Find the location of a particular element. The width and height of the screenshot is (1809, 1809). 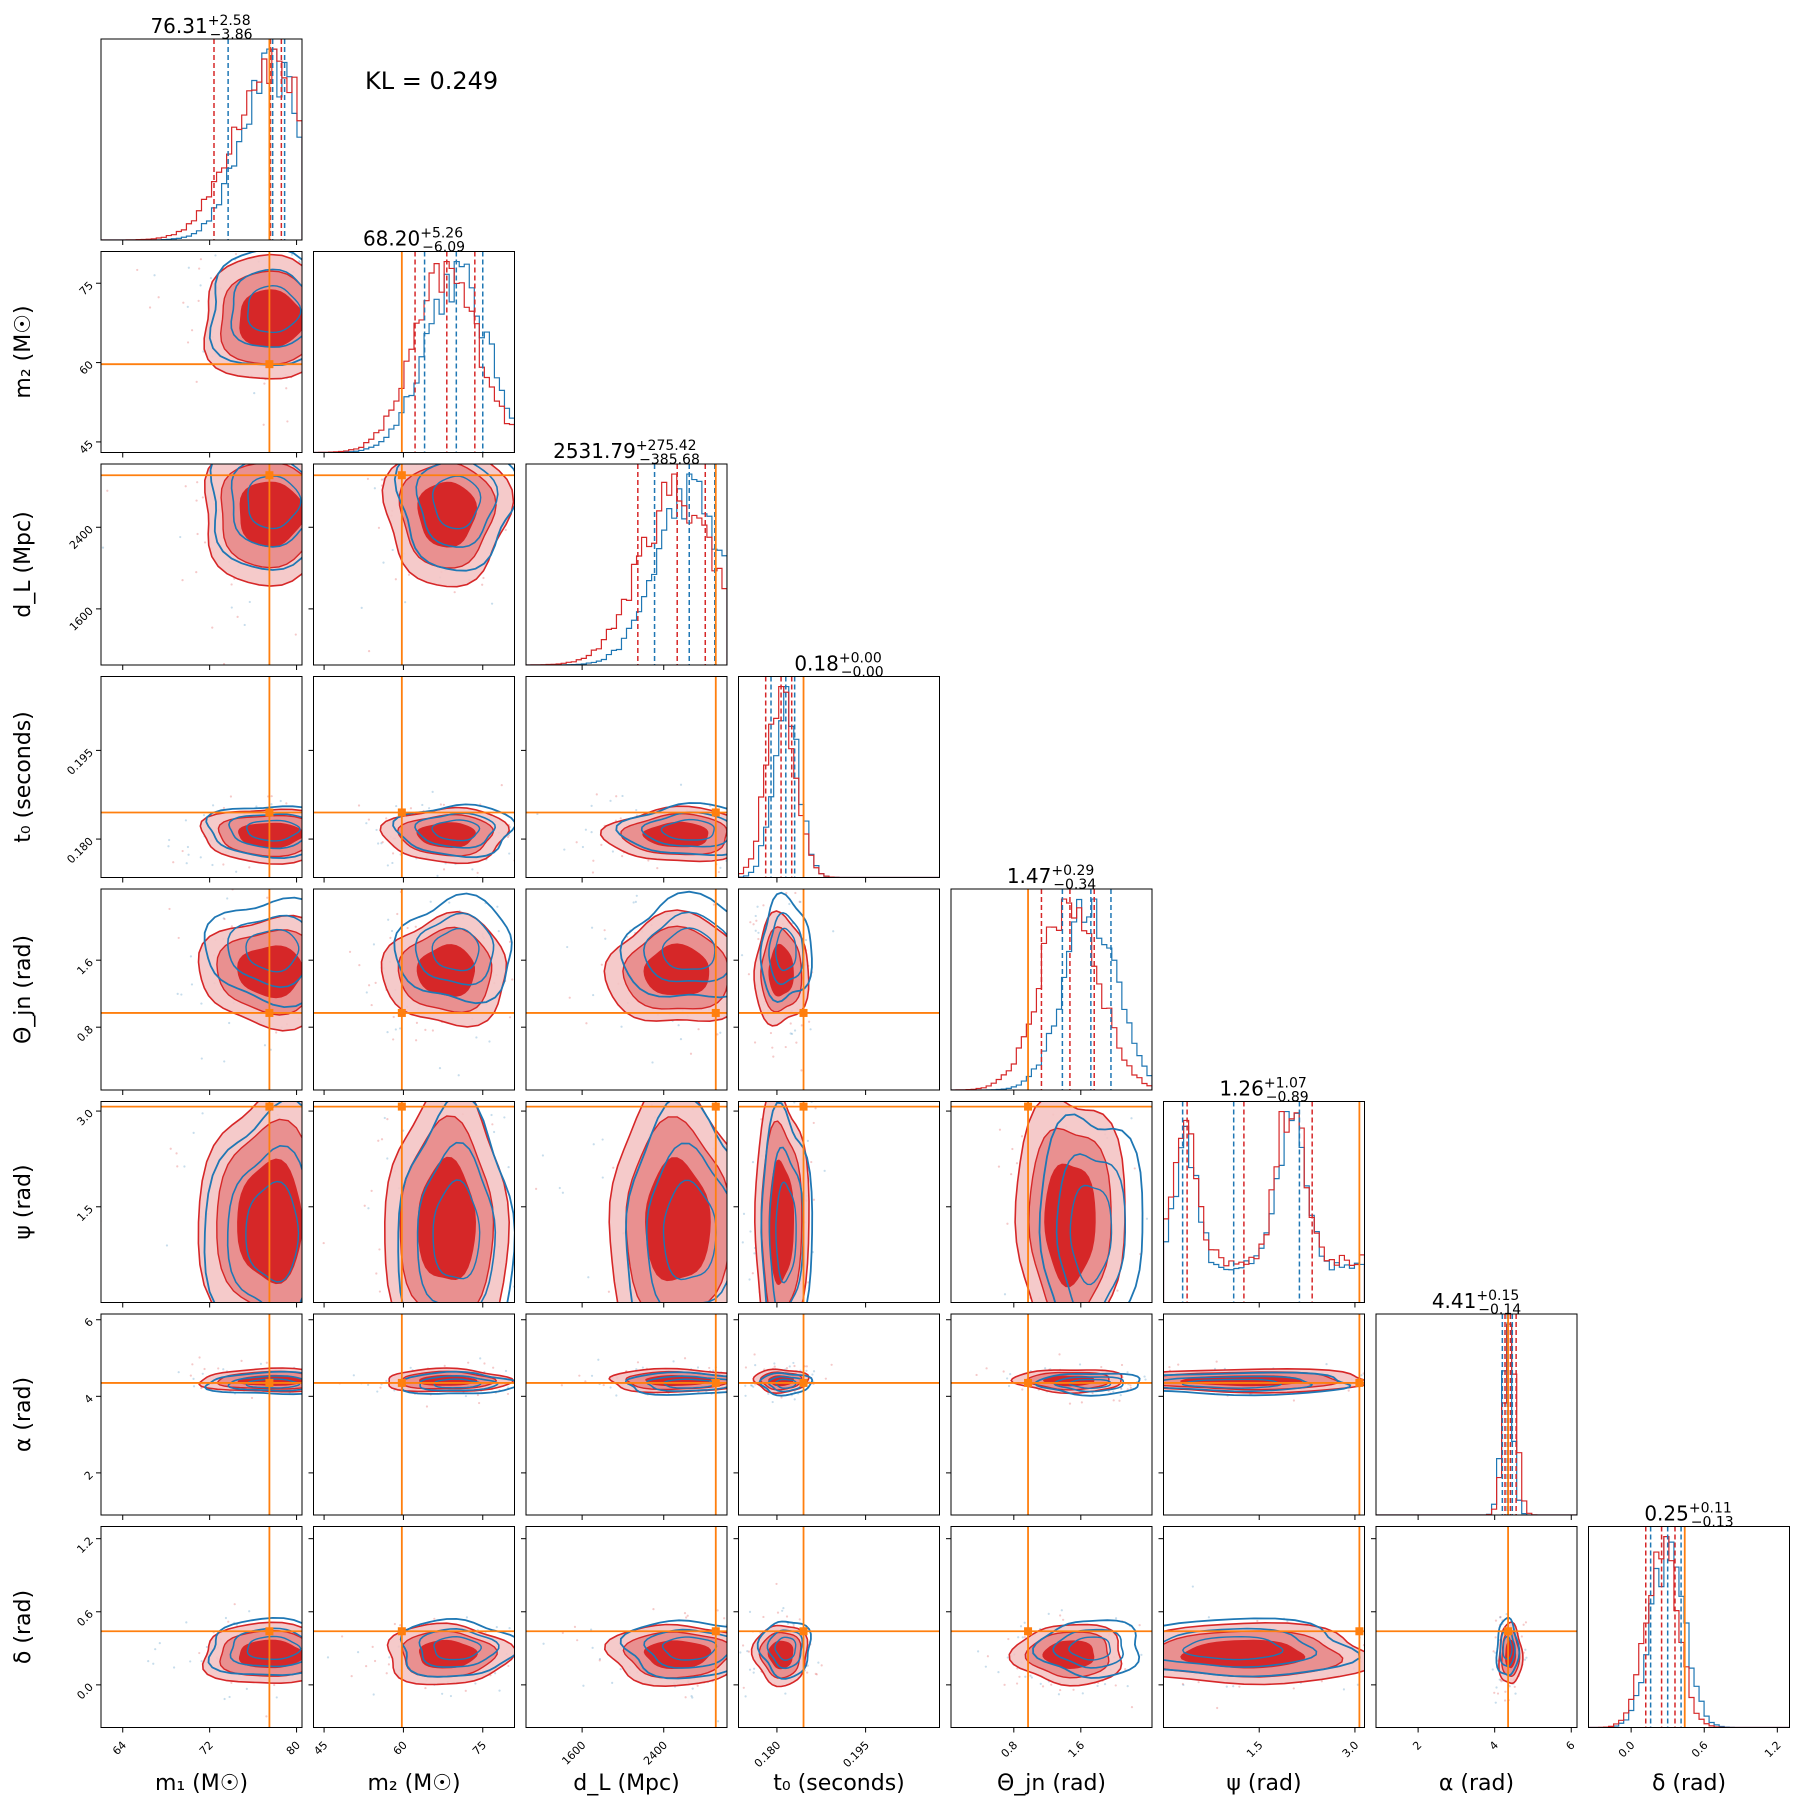

histogram-psi is located at coordinates (1264, 1202).